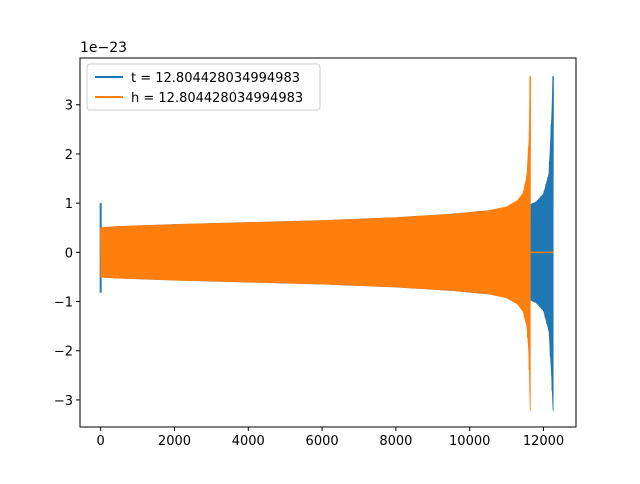 The width and height of the screenshot is (640, 484). Describe the element at coordinates (69, 155) in the screenshot. I see `y-tick-label: 2` at that location.